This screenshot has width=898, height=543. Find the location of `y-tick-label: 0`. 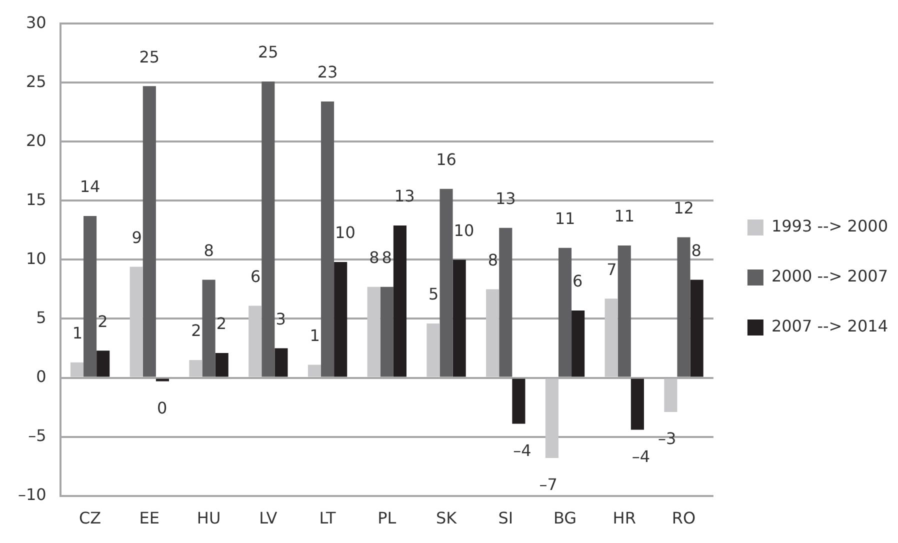

y-tick-label: 0 is located at coordinates (41, 376).